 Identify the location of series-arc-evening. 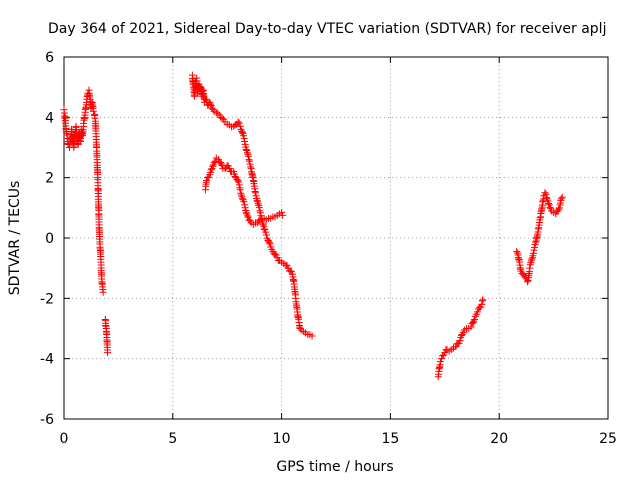
(460, 338).